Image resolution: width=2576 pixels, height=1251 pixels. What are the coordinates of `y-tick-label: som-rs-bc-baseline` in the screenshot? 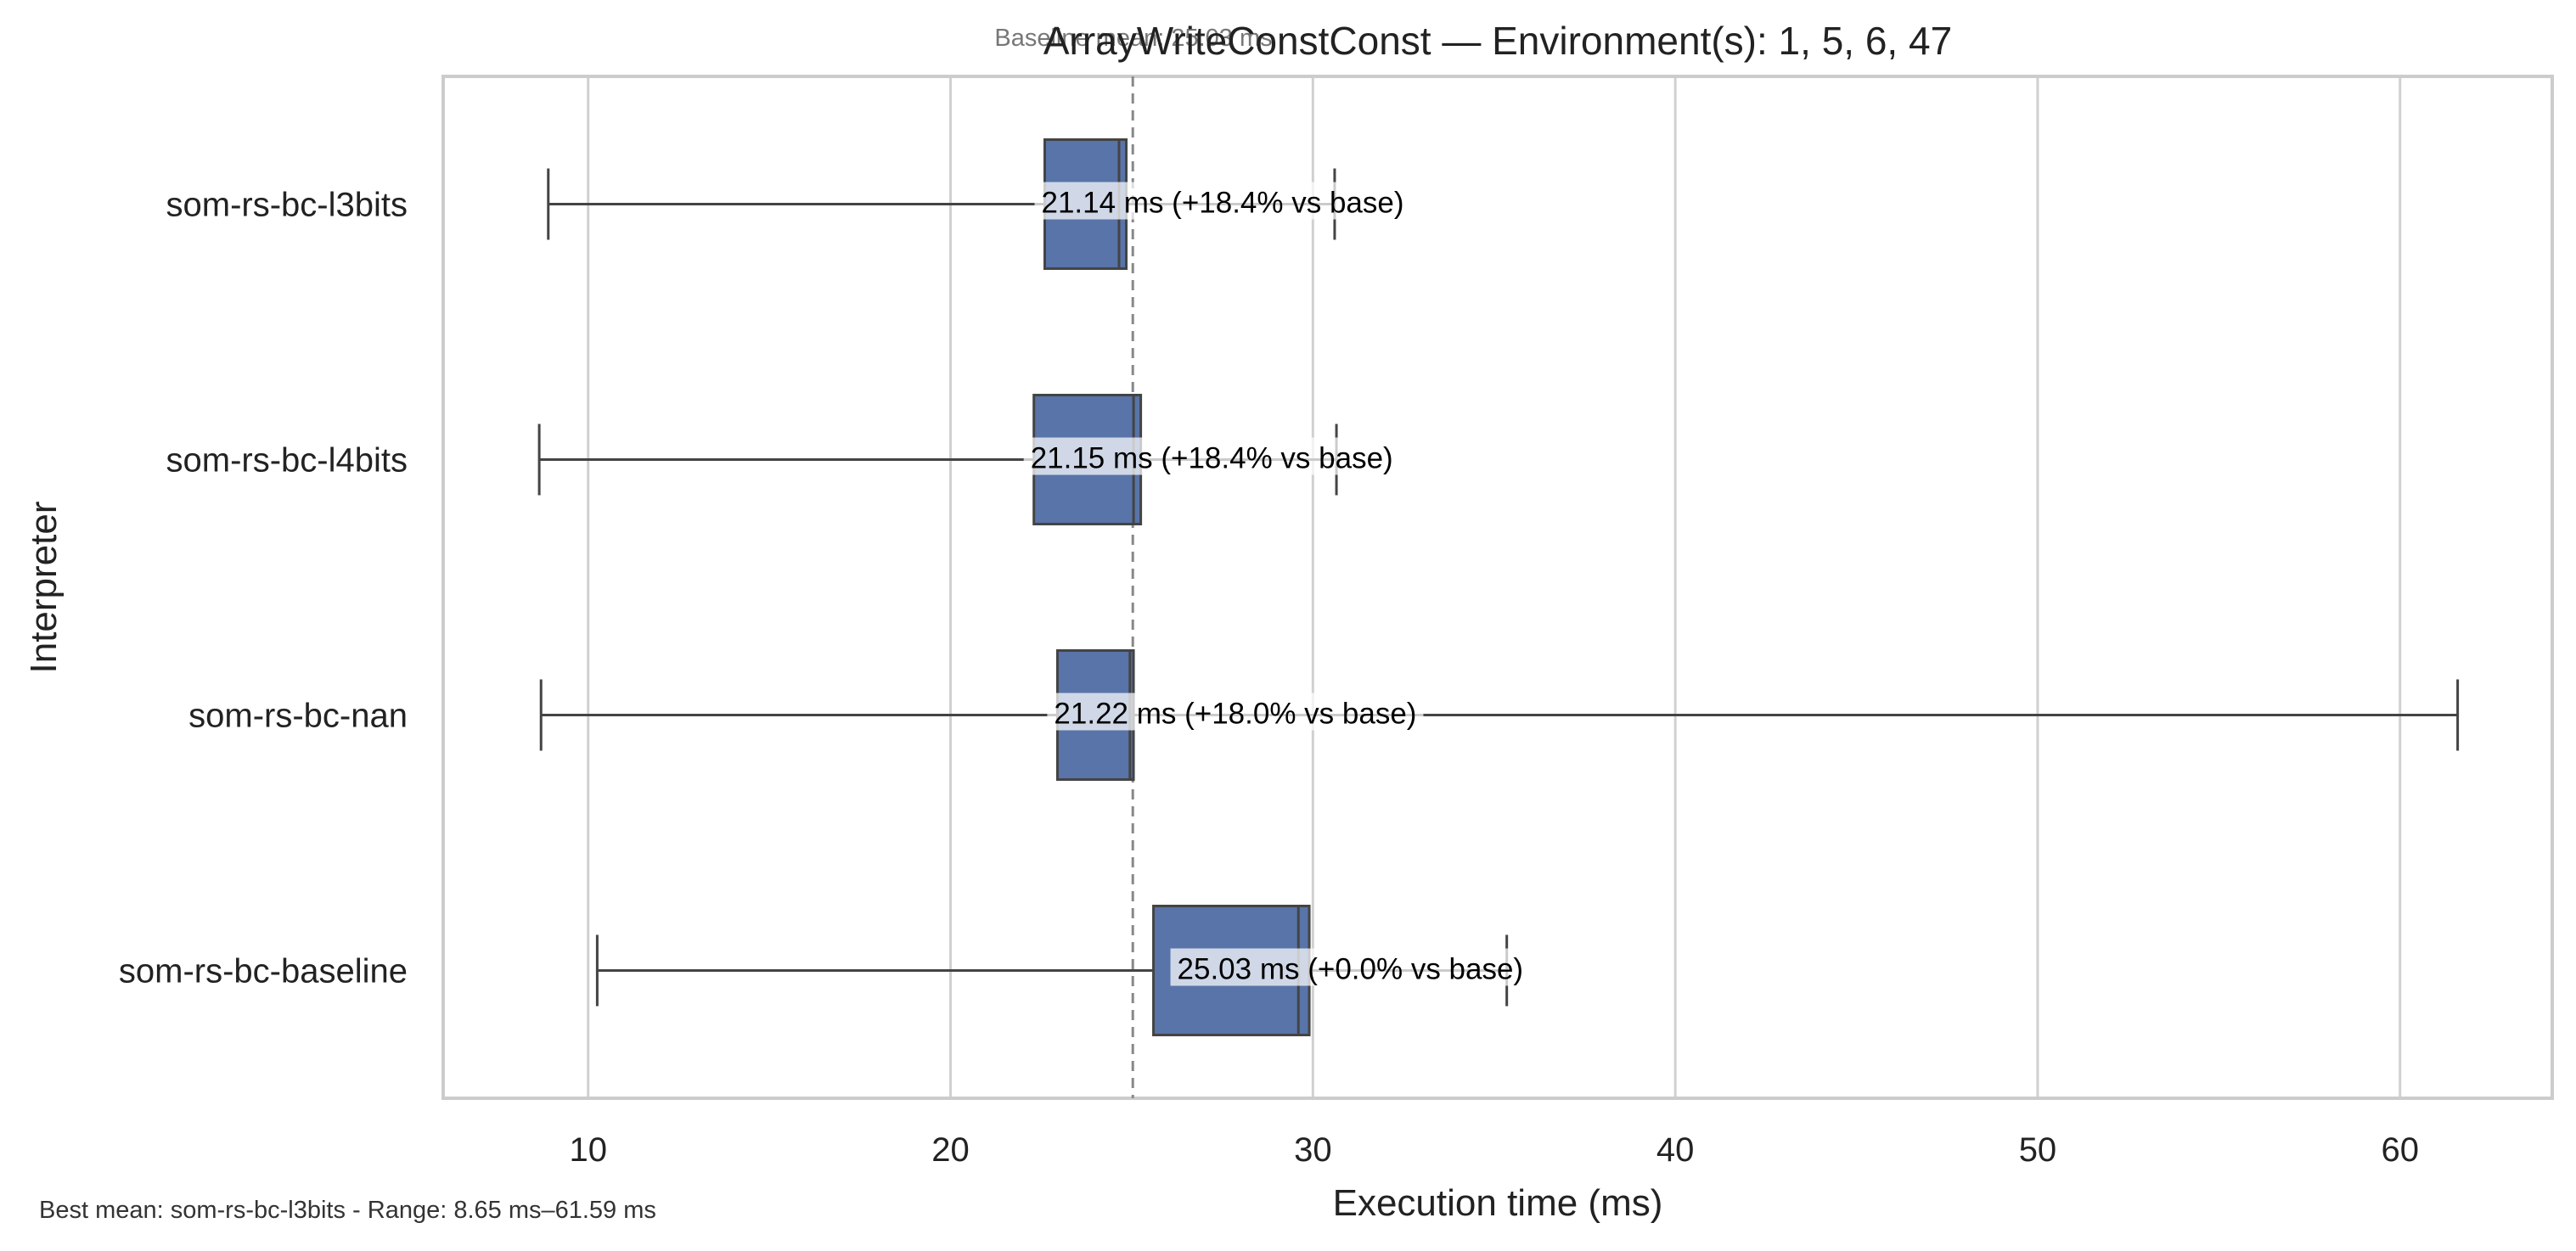 It's located at (263, 971).